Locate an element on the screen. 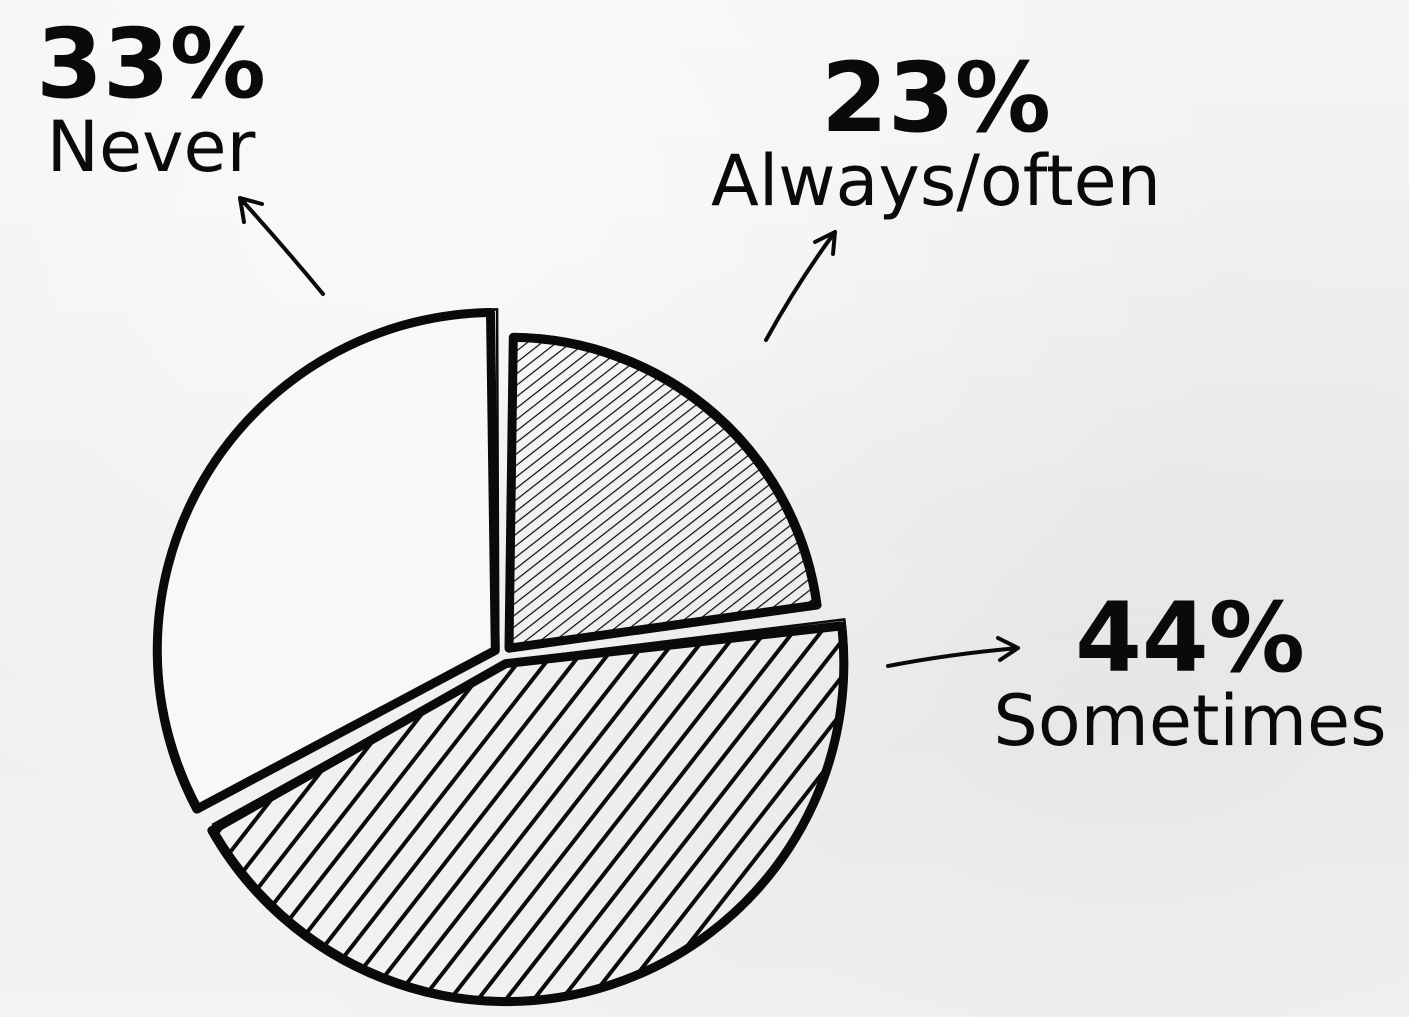 This screenshot has width=1409, height=1017. label-sometimes-text: Sometimes is located at coordinates (1190, 721).